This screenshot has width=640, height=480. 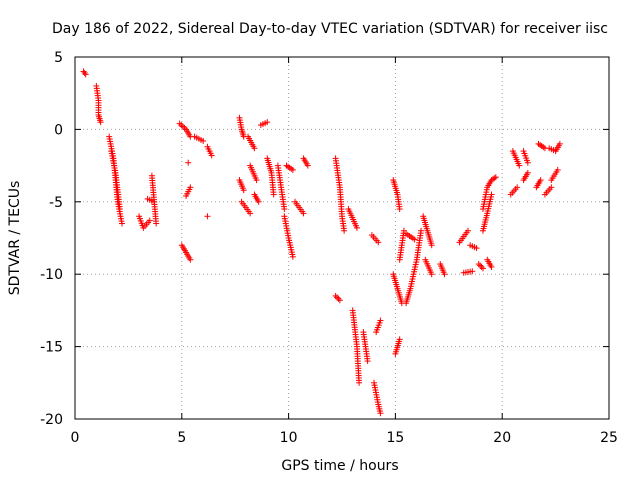 What do you see at coordinates (51, 348) in the screenshot?
I see `y-tick-label: -15` at bounding box center [51, 348].